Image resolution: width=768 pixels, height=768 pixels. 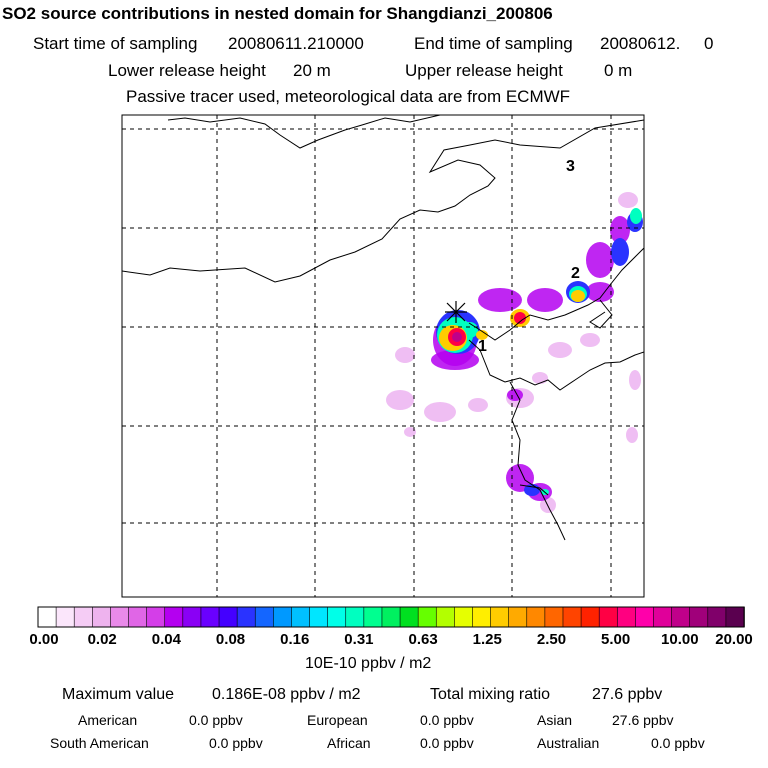 What do you see at coordinates (447, 720) in the screenshot?
I see `region-value-european: 0.0 ppbv` at bounding box center [447, 720].